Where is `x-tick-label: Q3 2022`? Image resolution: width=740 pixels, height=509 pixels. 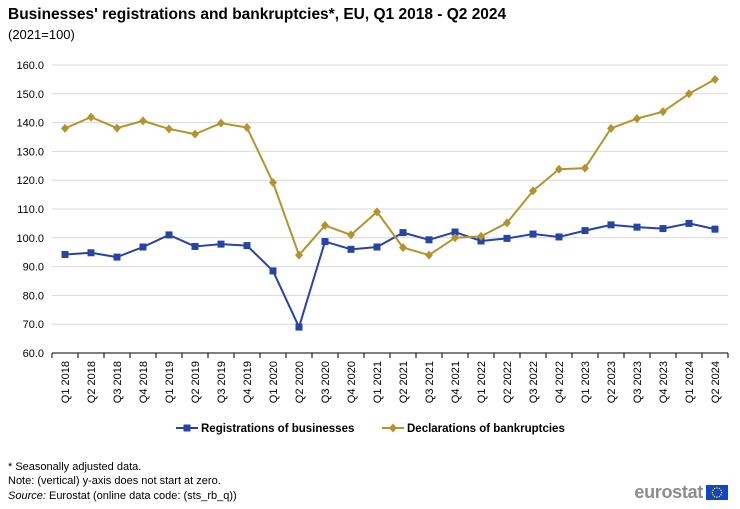 x-tick-label: Q3 2022 is located at coordinates (534, 382).